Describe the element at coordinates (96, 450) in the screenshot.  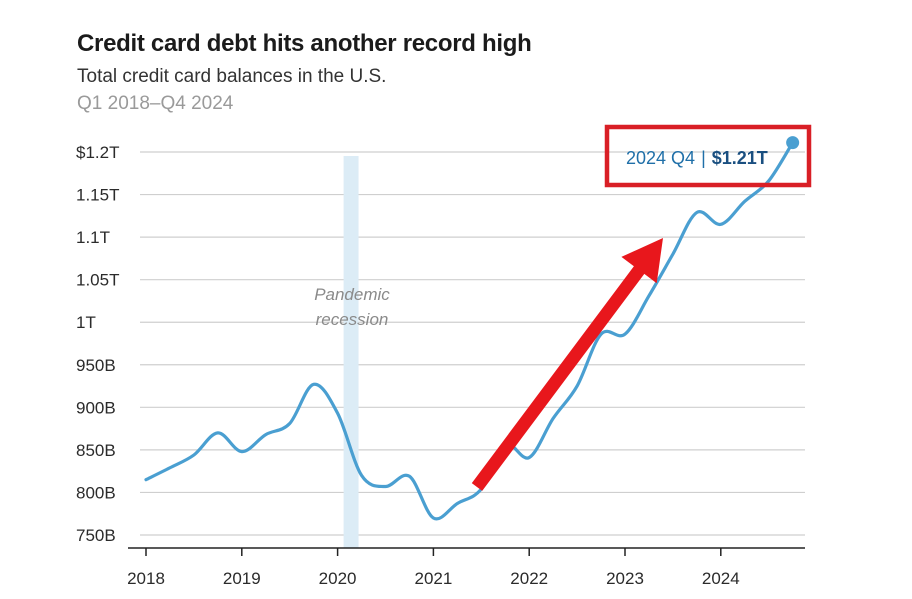
I see `y-tick-label: 850B` at that location.